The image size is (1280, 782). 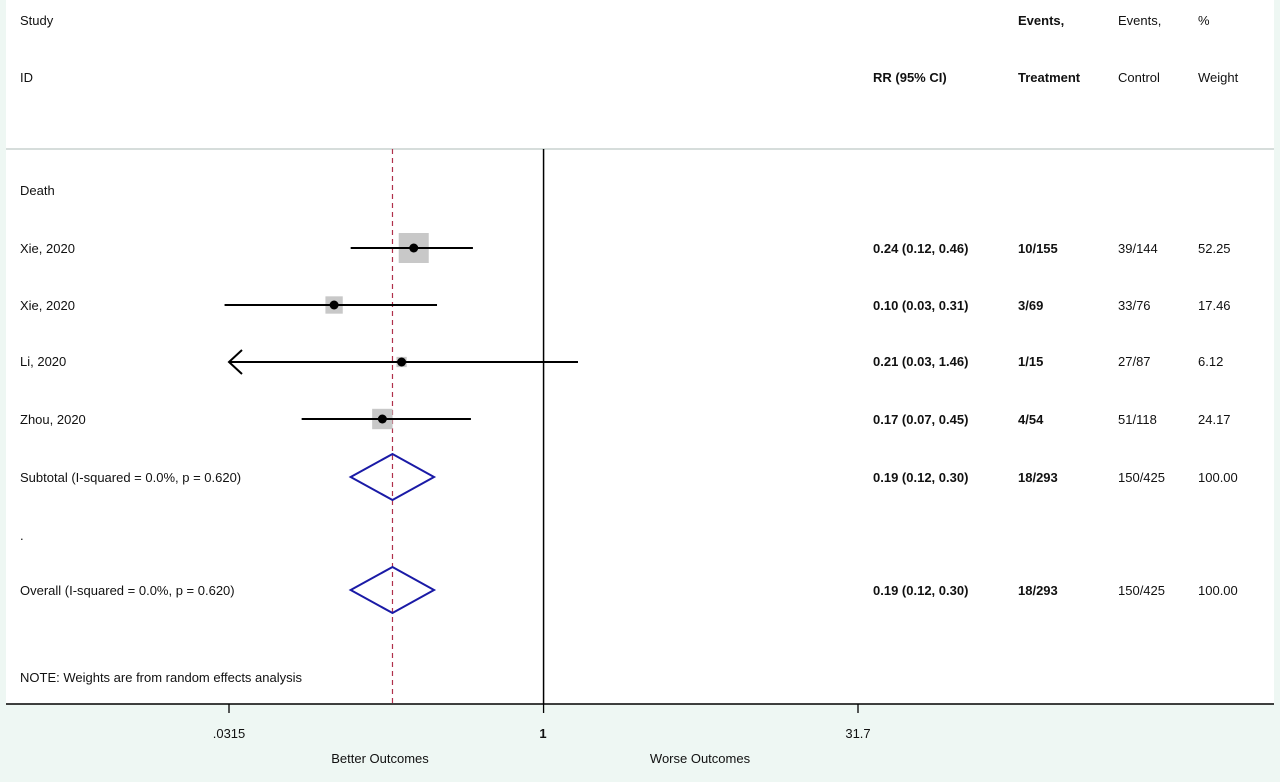 What do you see at coordinates (1140, 20) in the screenshot?
I see `header-events-control-1: Events,` at bounding box center [1140, 20].